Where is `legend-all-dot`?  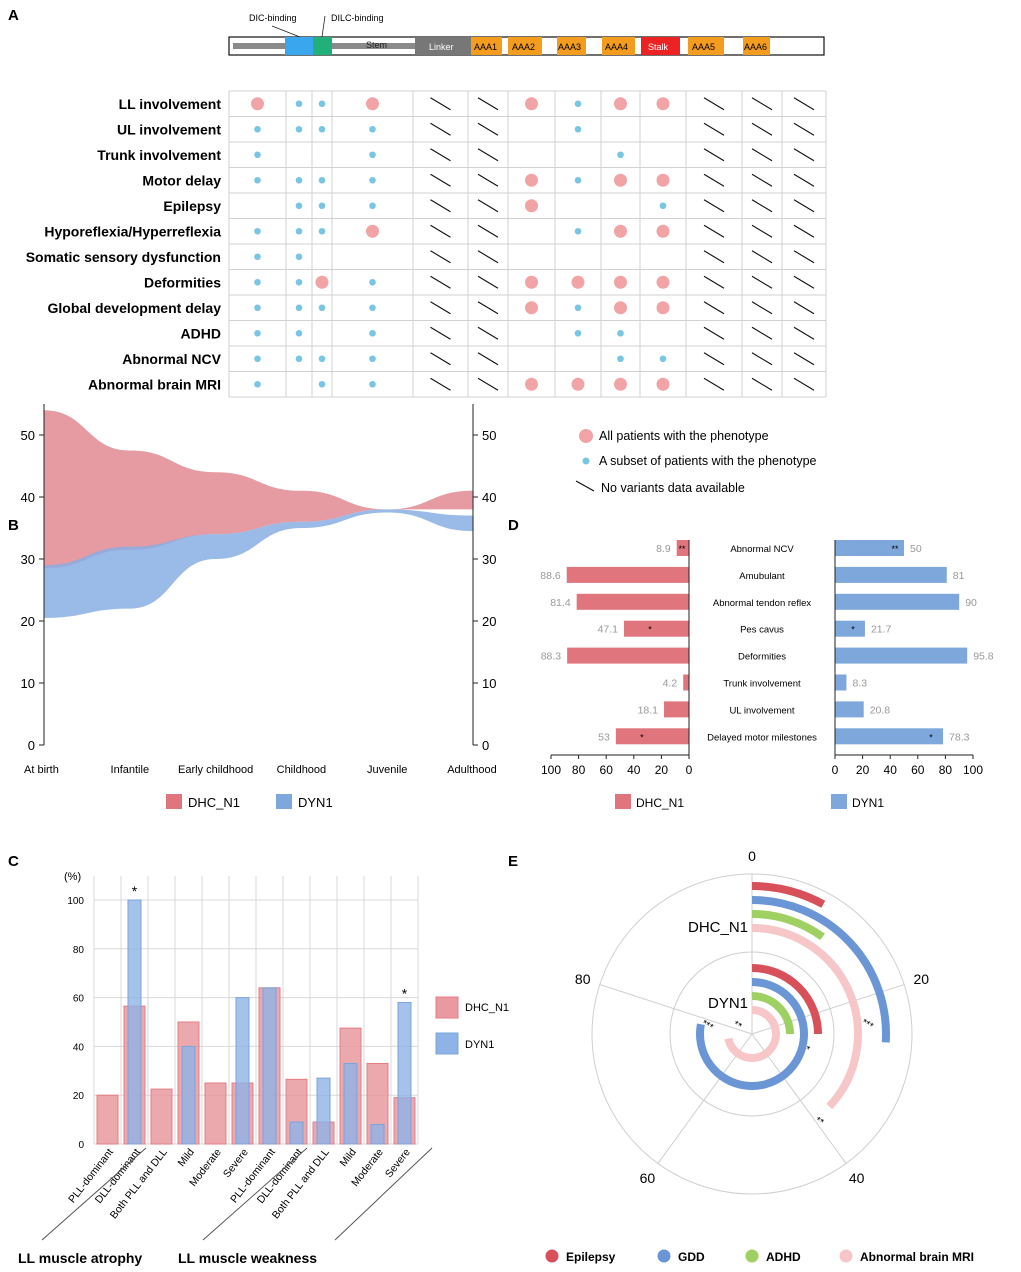 legend-all-dot is located at coordinates (586, 436).